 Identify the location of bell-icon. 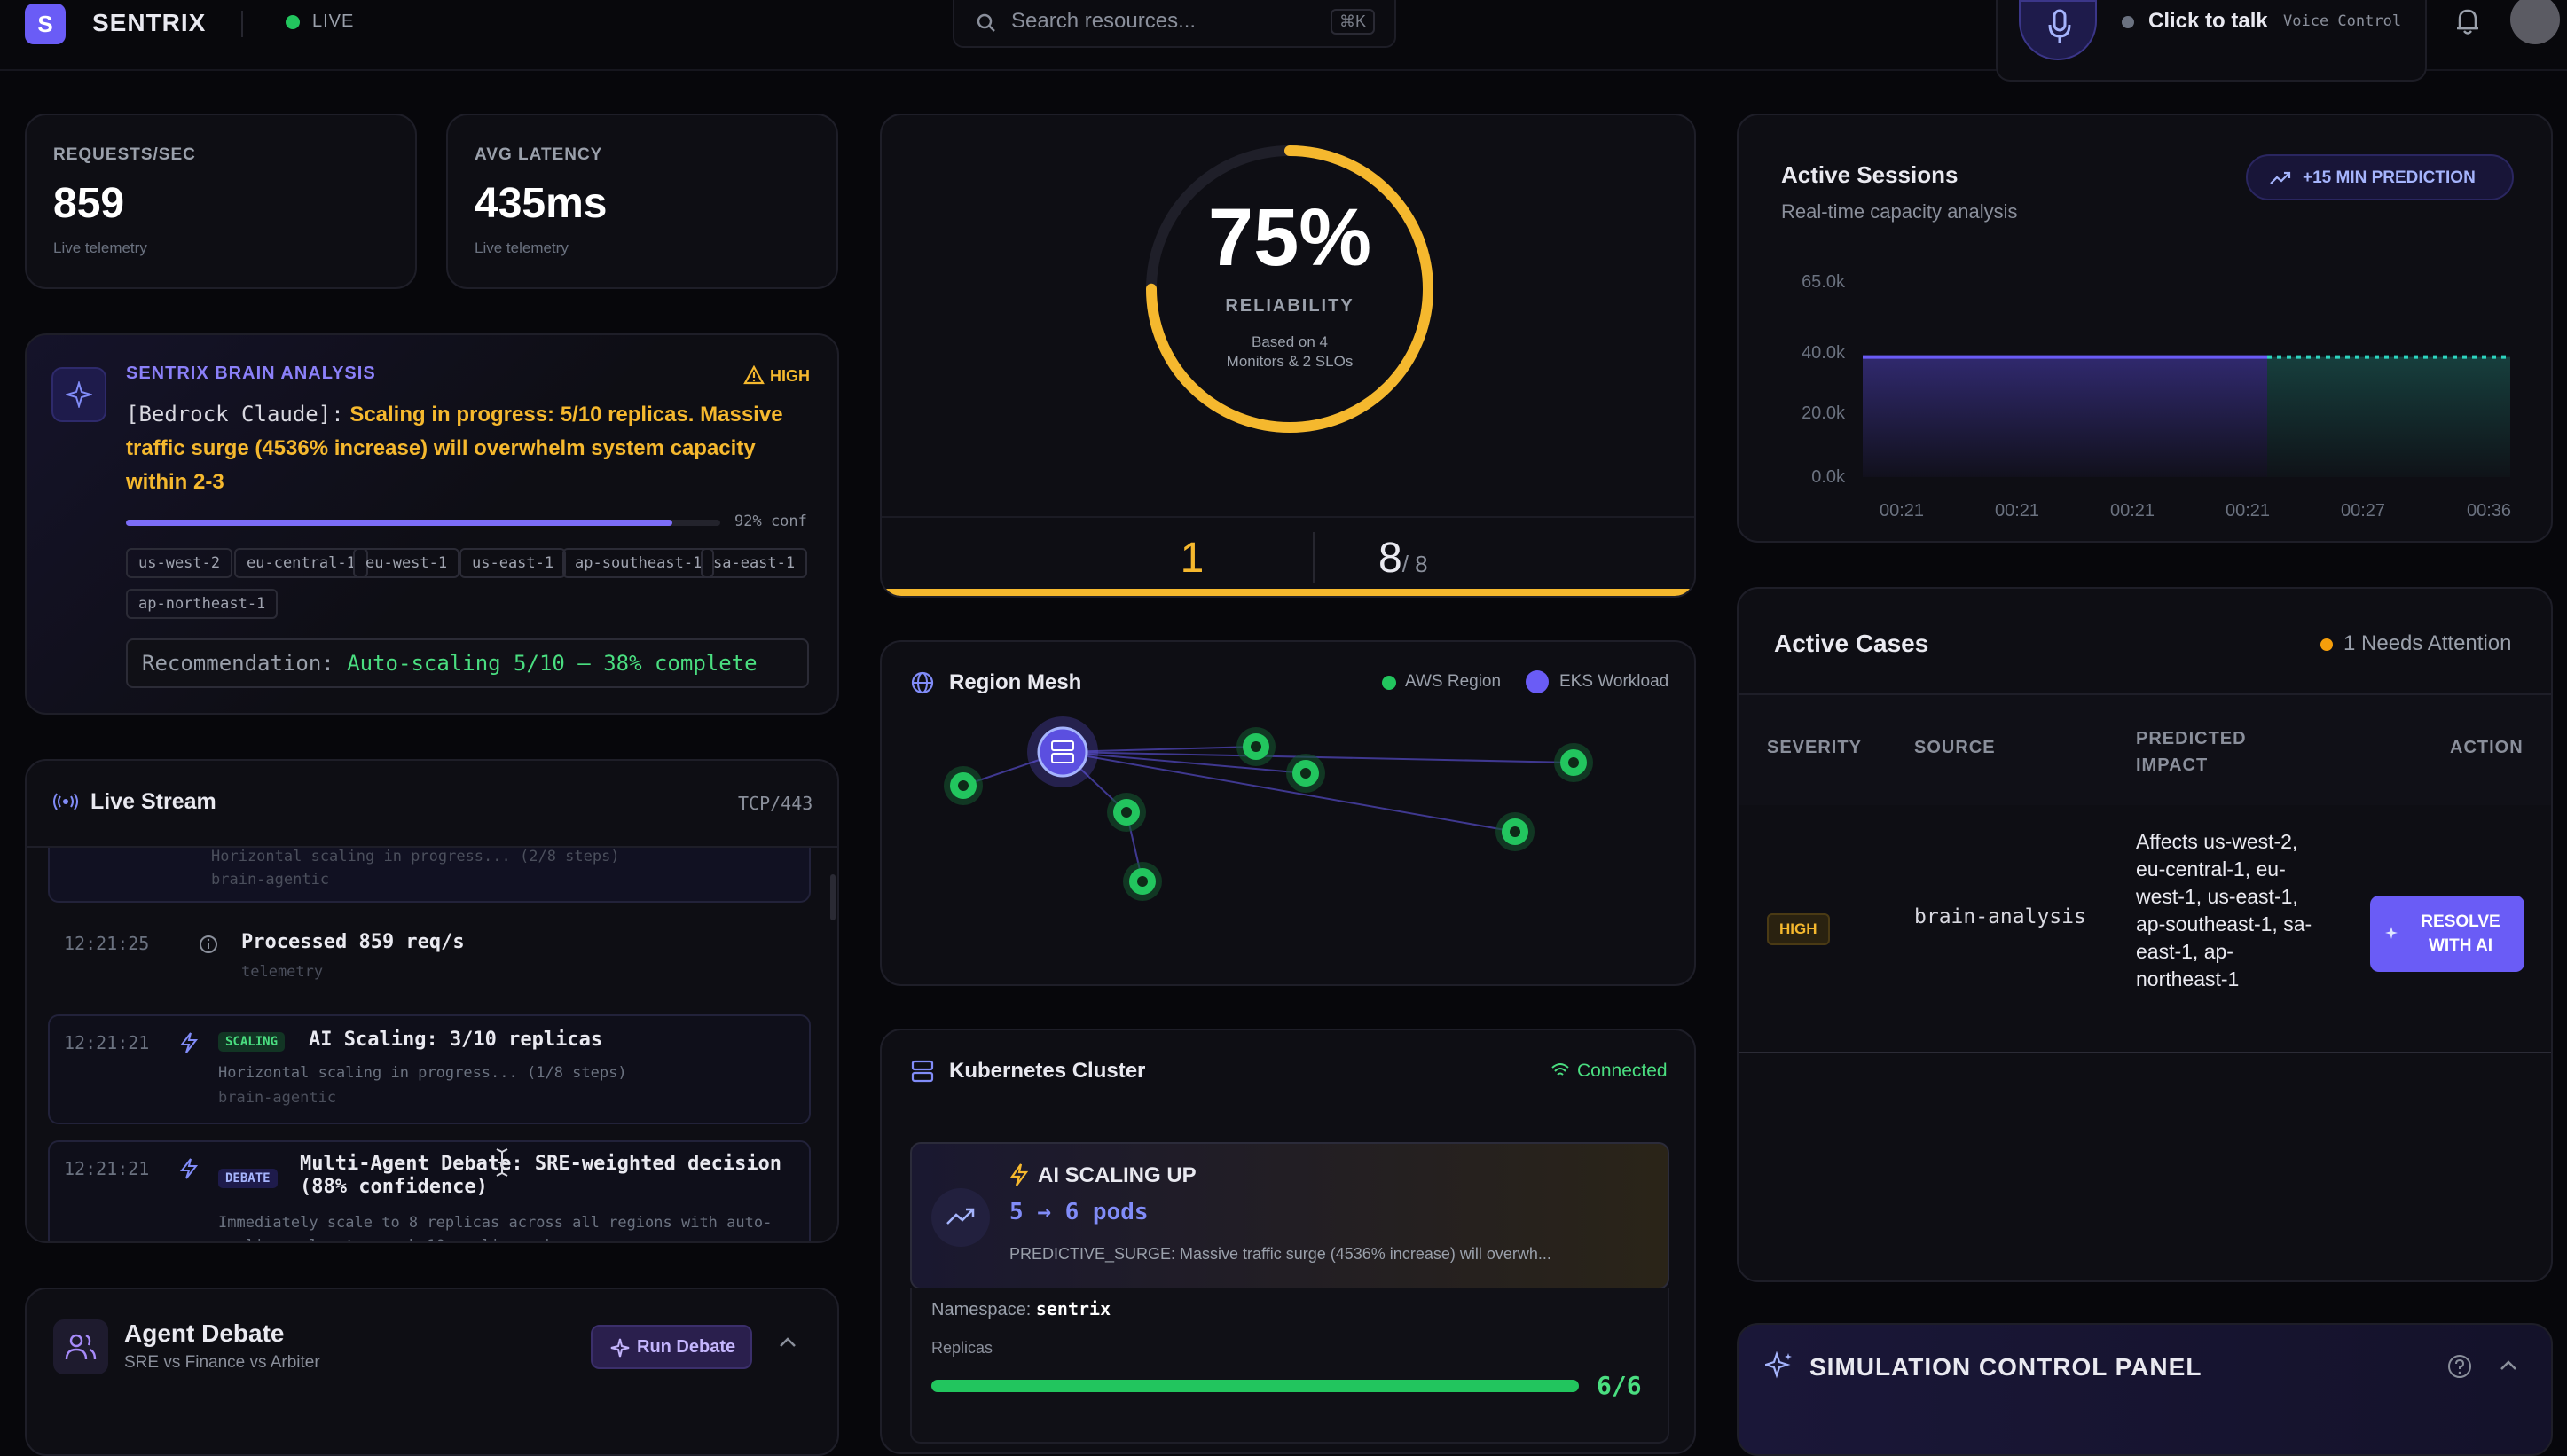
(2467, 21).